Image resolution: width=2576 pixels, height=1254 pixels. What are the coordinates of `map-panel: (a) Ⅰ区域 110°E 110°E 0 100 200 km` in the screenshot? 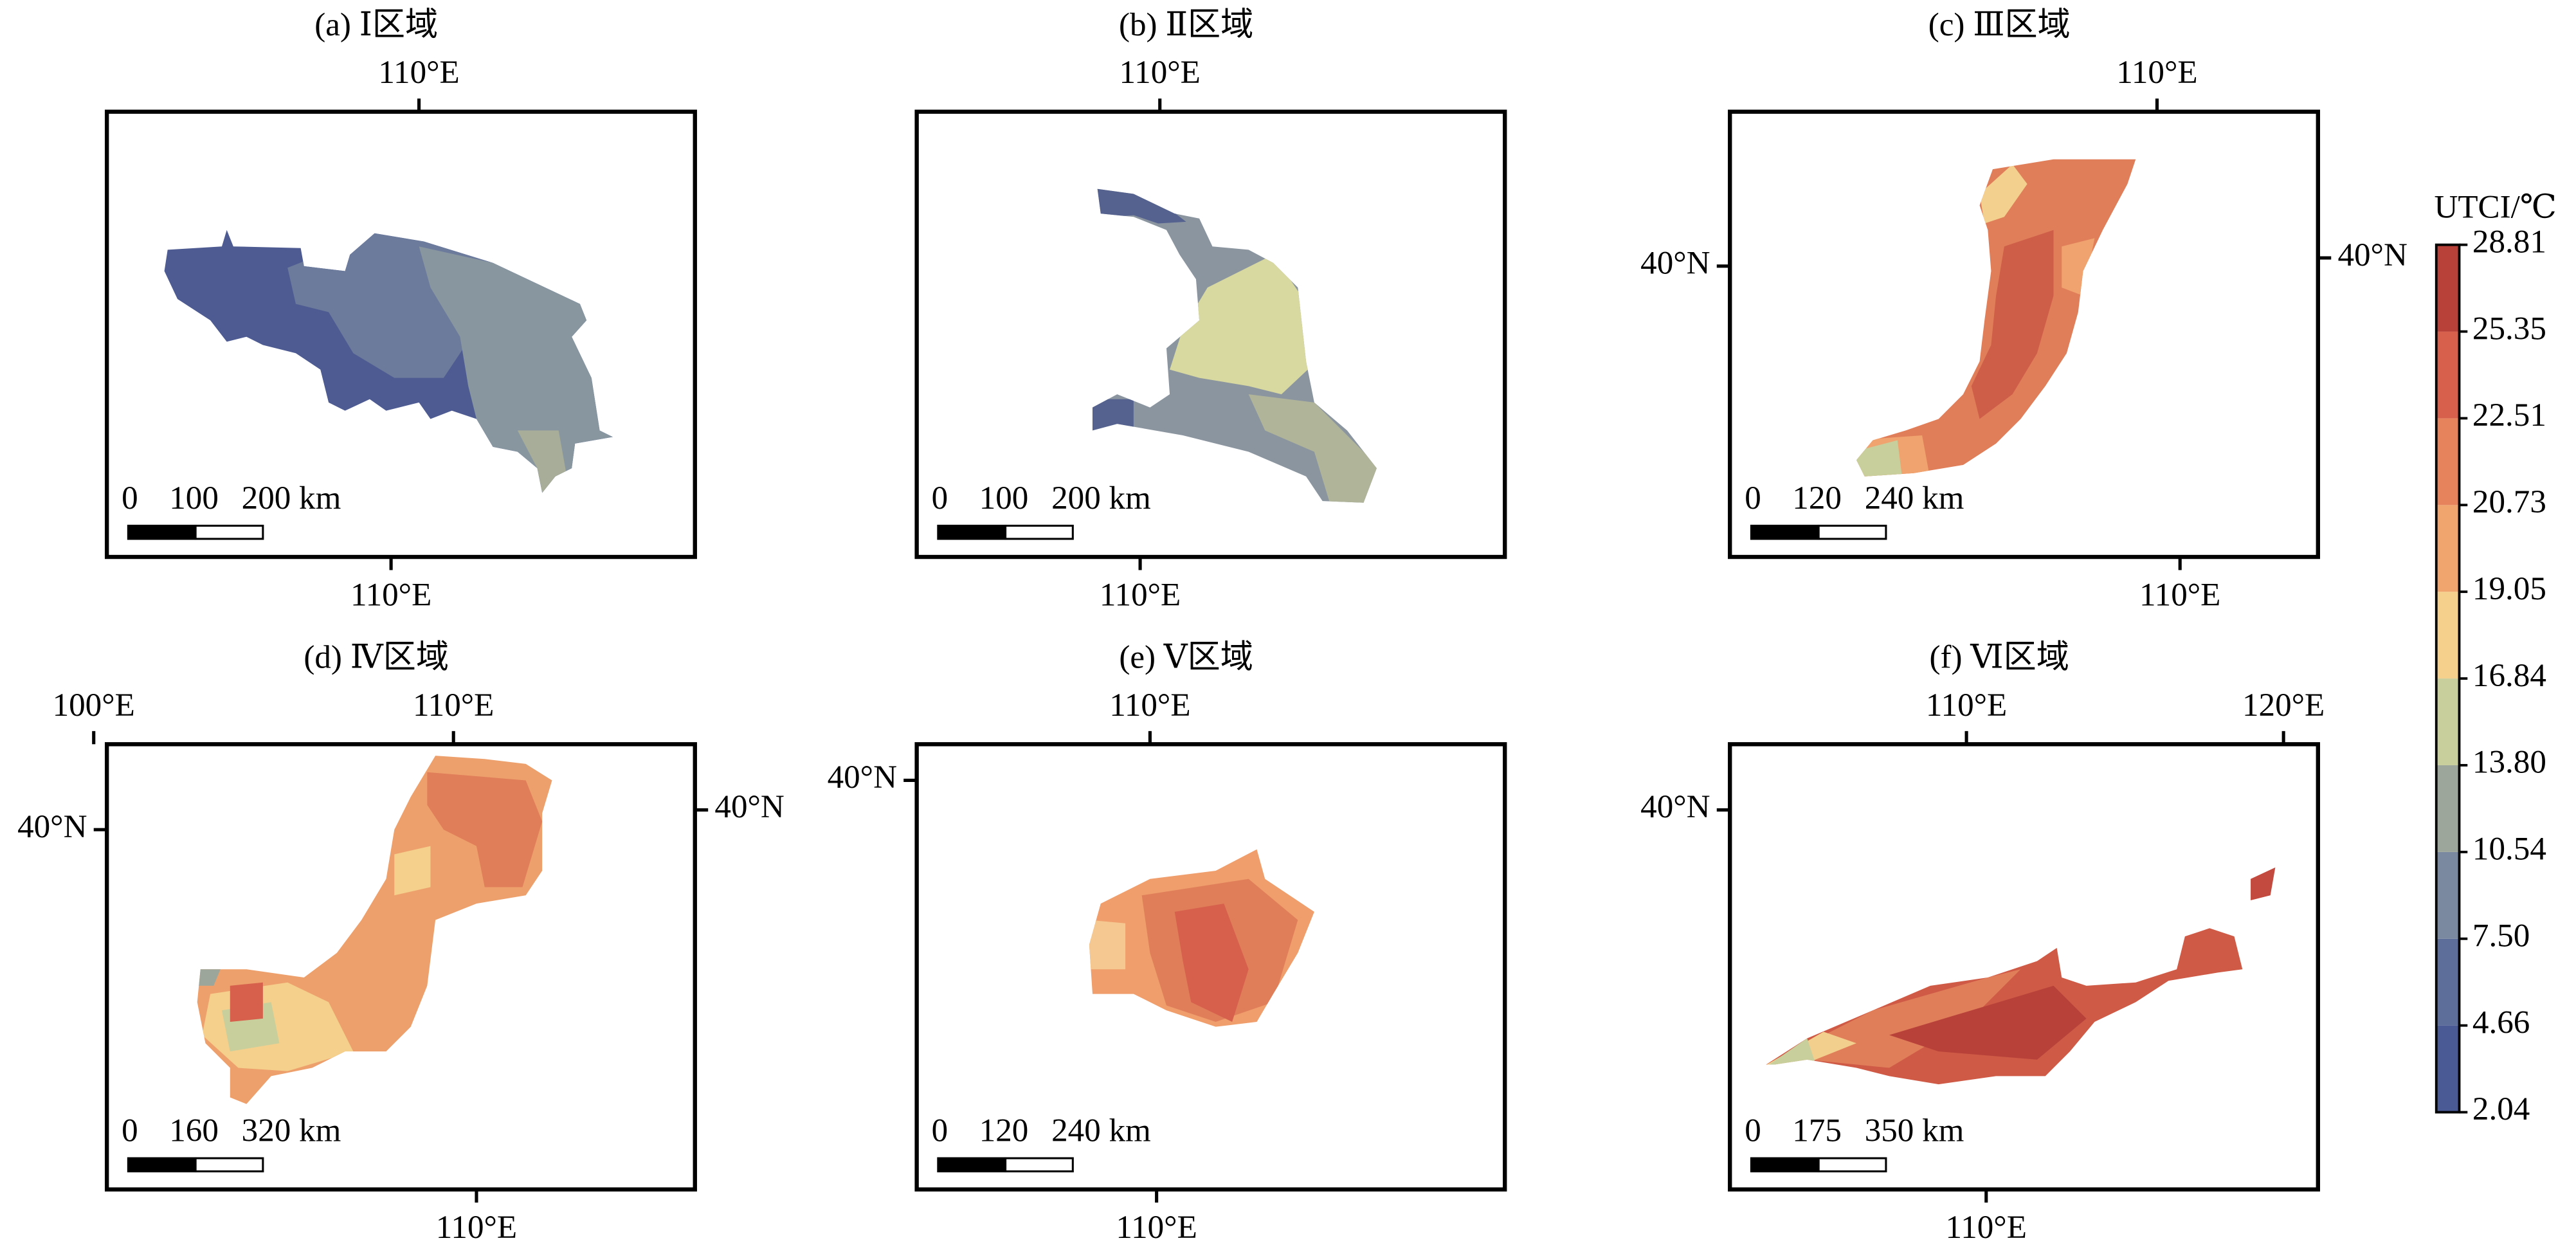 It's located at (400, 309).